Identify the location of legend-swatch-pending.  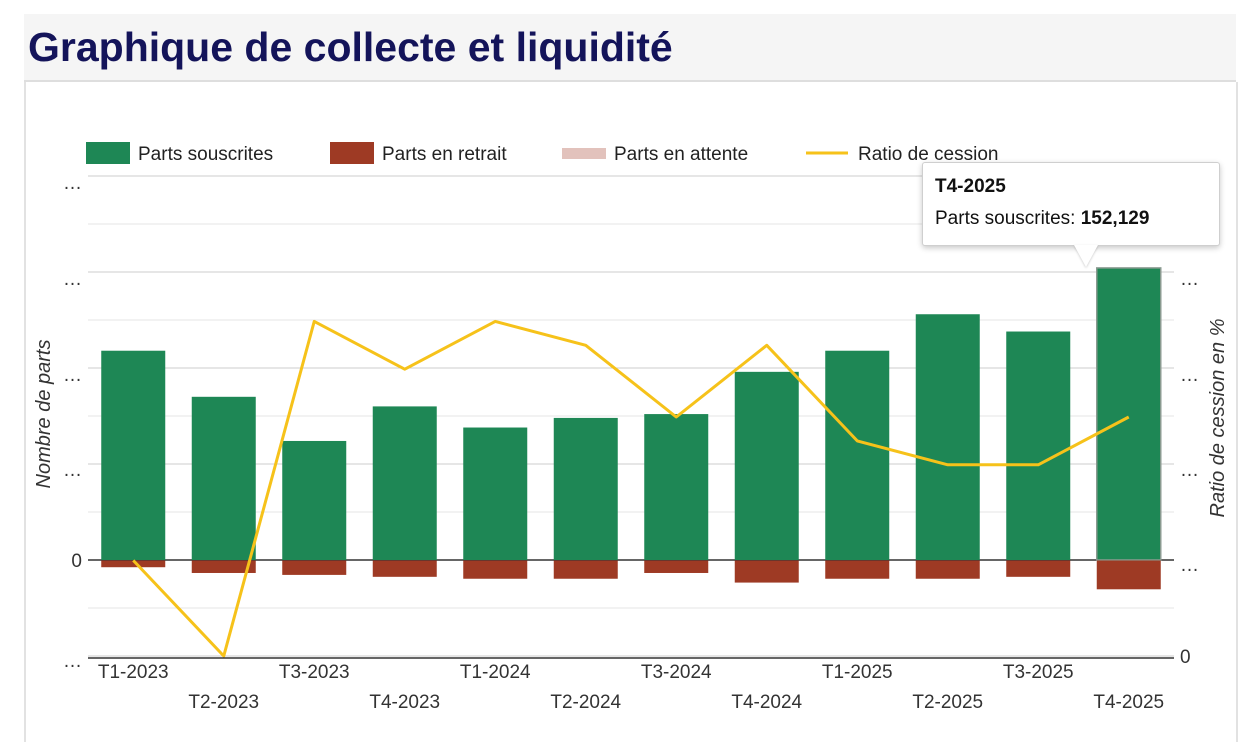
(584, 153).